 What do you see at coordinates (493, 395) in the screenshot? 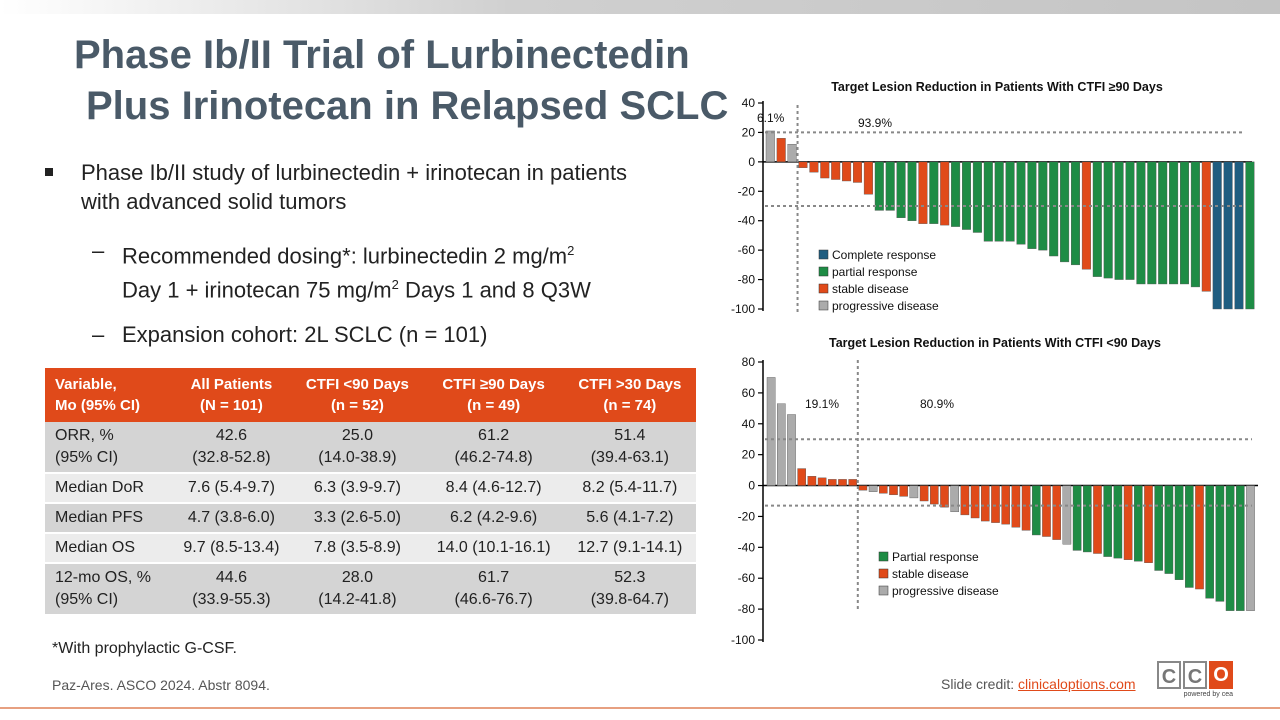
I see `header-ctfi-ge90: CTFI ≥90 Days (n = 49)` at bounding box center [493, 395].